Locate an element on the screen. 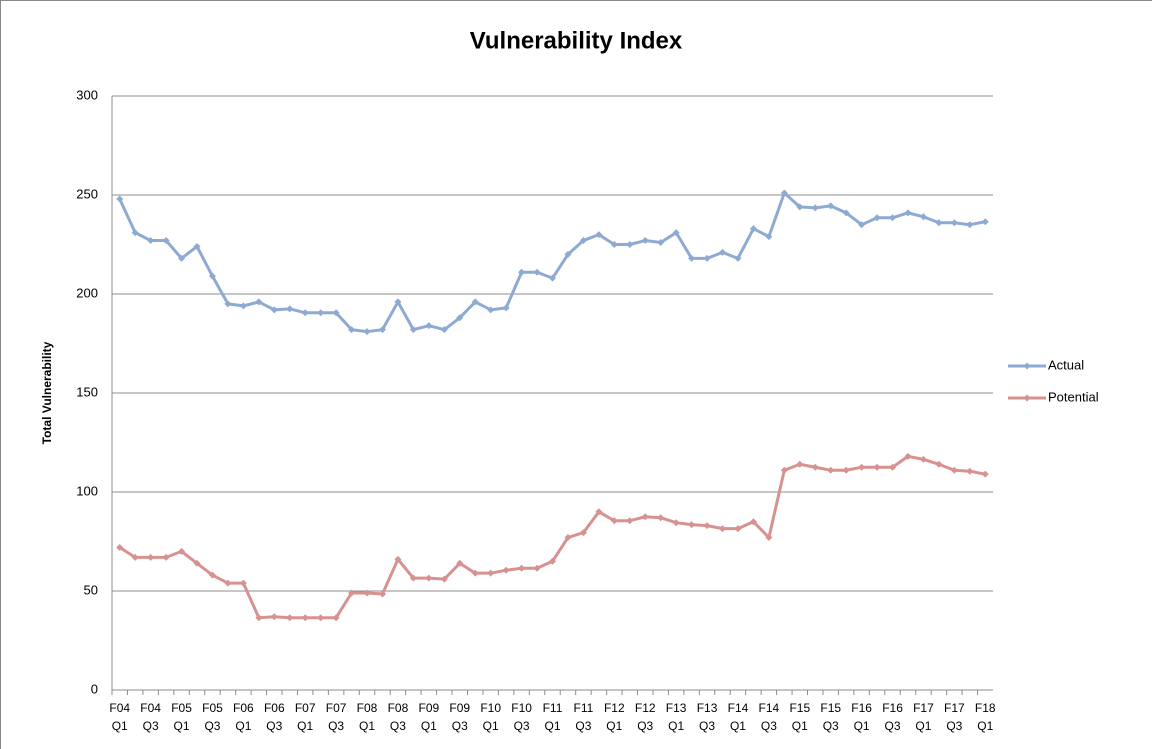 The image size is (1152, 749). y-tick-label: 0 is located at coordinates (94, 688).